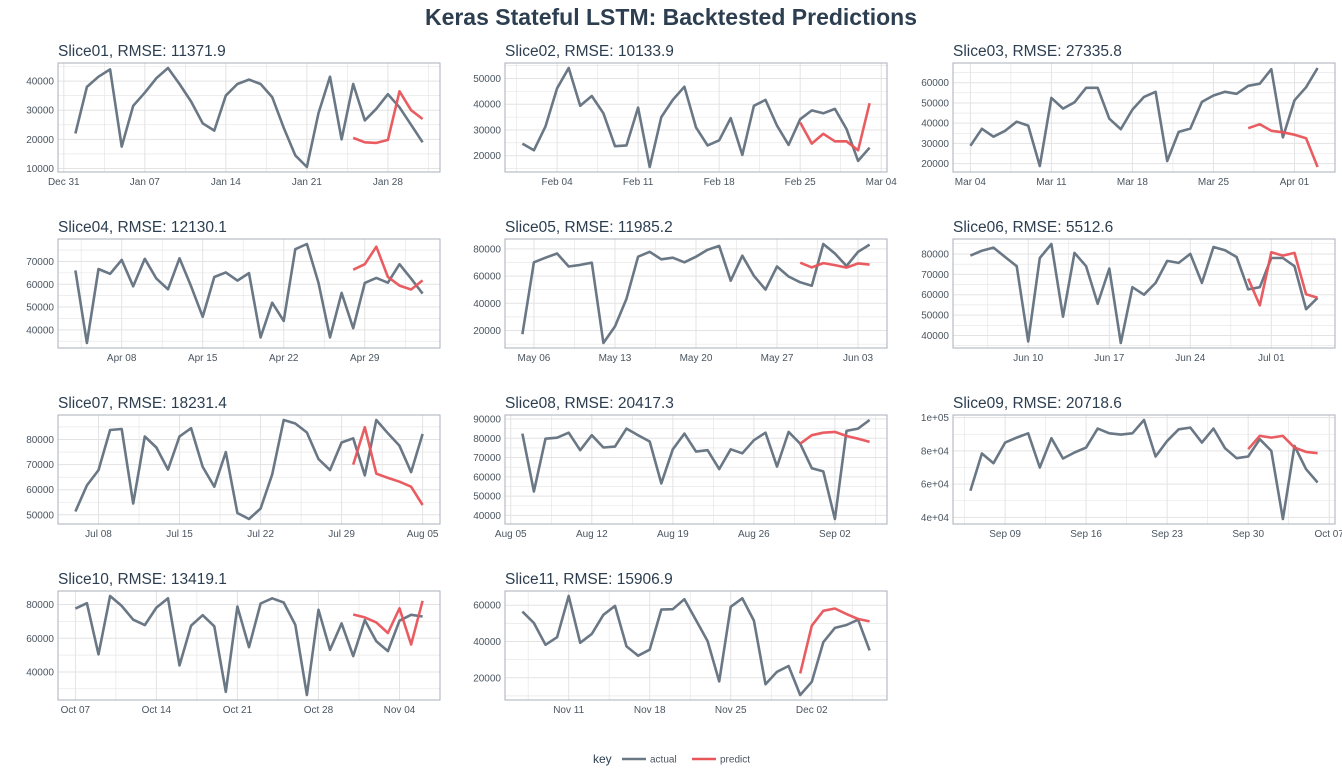 The width and height of the screenshot is (1342, 776). What do you see at coordinates (696, 358) in the screenshot?
I see `x-tick-label: May 20` at bounding box center [696, 358].